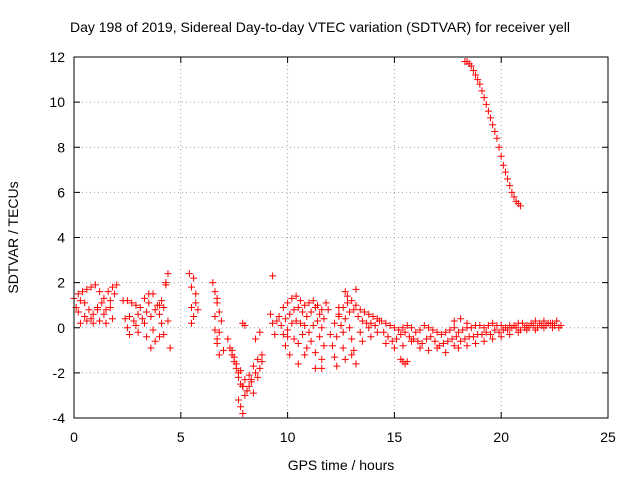  What do you see at coordinates (57, 57) in the screenshot?
I see `y-tick-label: 12` at bounding box center [57, 57].